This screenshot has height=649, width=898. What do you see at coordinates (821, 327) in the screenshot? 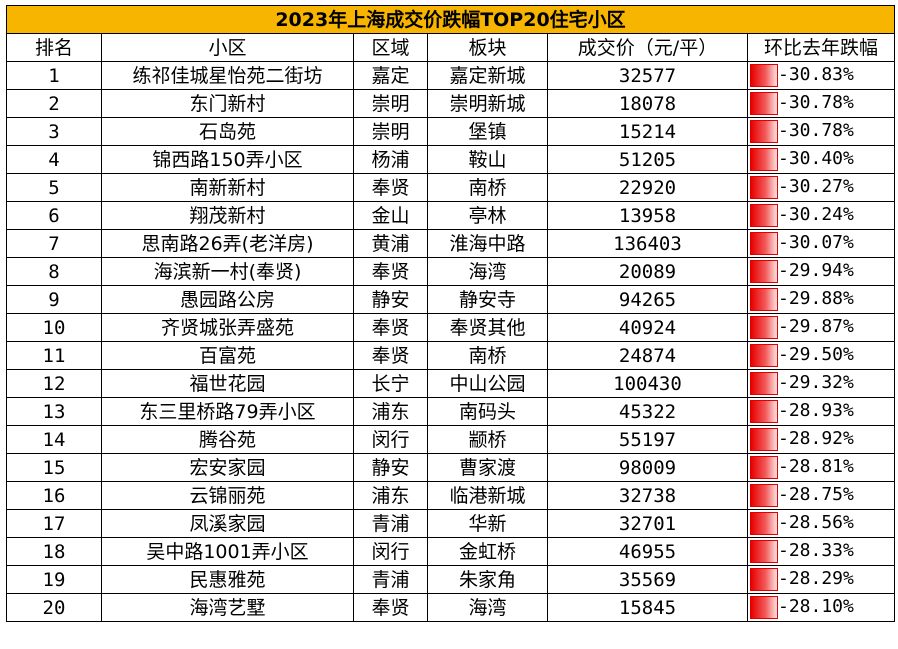
I see `cell-drop: -29.87%` at bounding box center [821, 327].